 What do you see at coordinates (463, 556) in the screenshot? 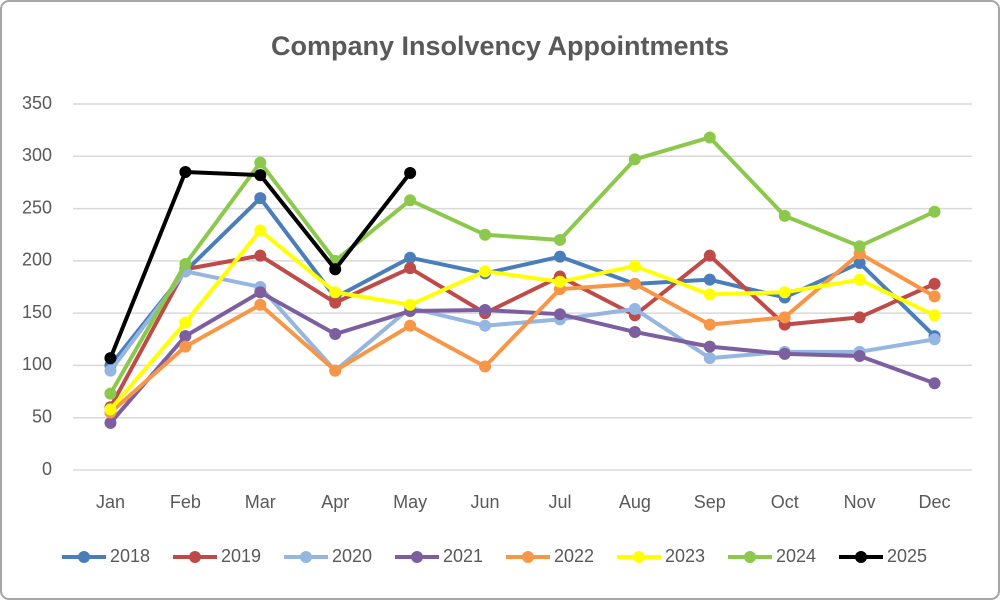
I see `legend-label: 2021` at bounding box center [463, 556].